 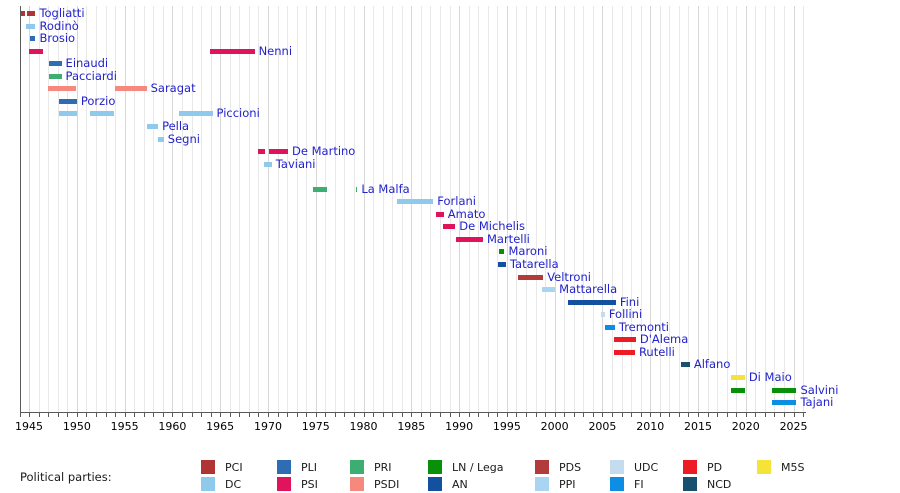 I want to click on axis-year-label: 2000, so click(x=554, y=426).